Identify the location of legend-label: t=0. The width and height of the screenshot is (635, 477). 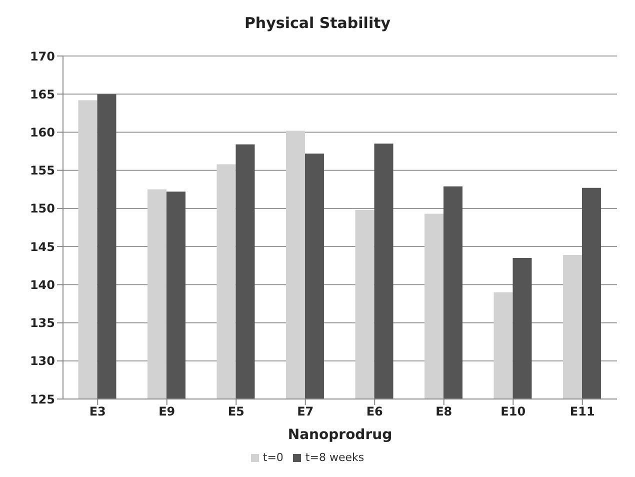
(273, 457).